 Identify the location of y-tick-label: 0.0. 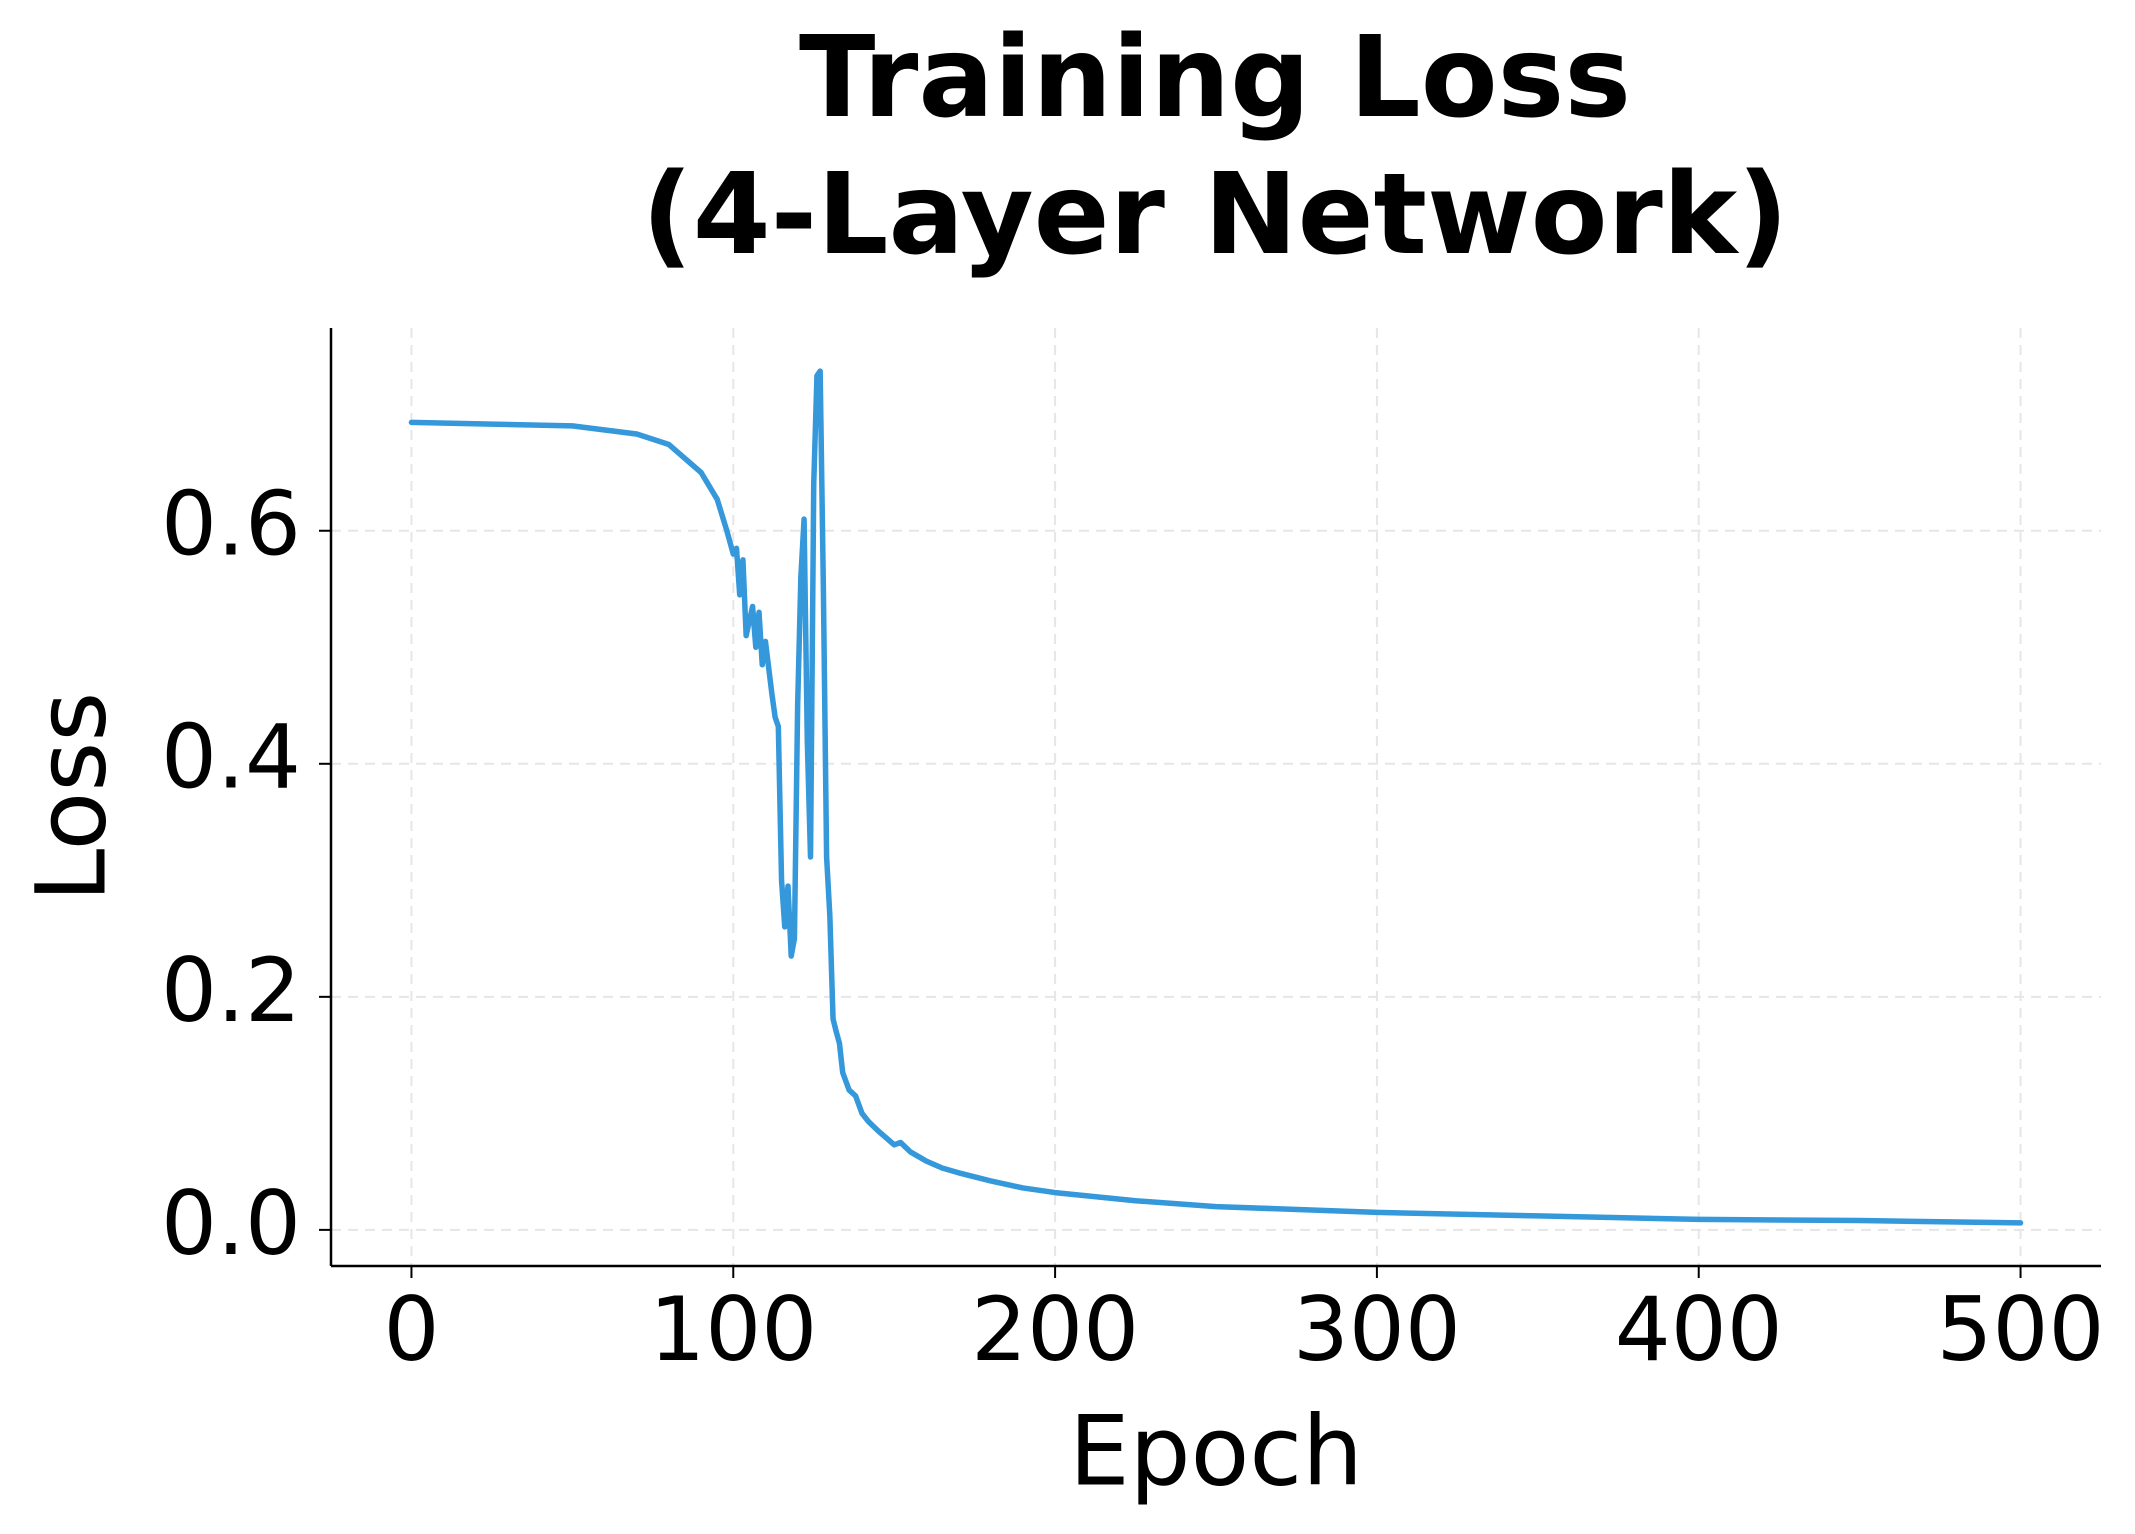
(231, 1223).